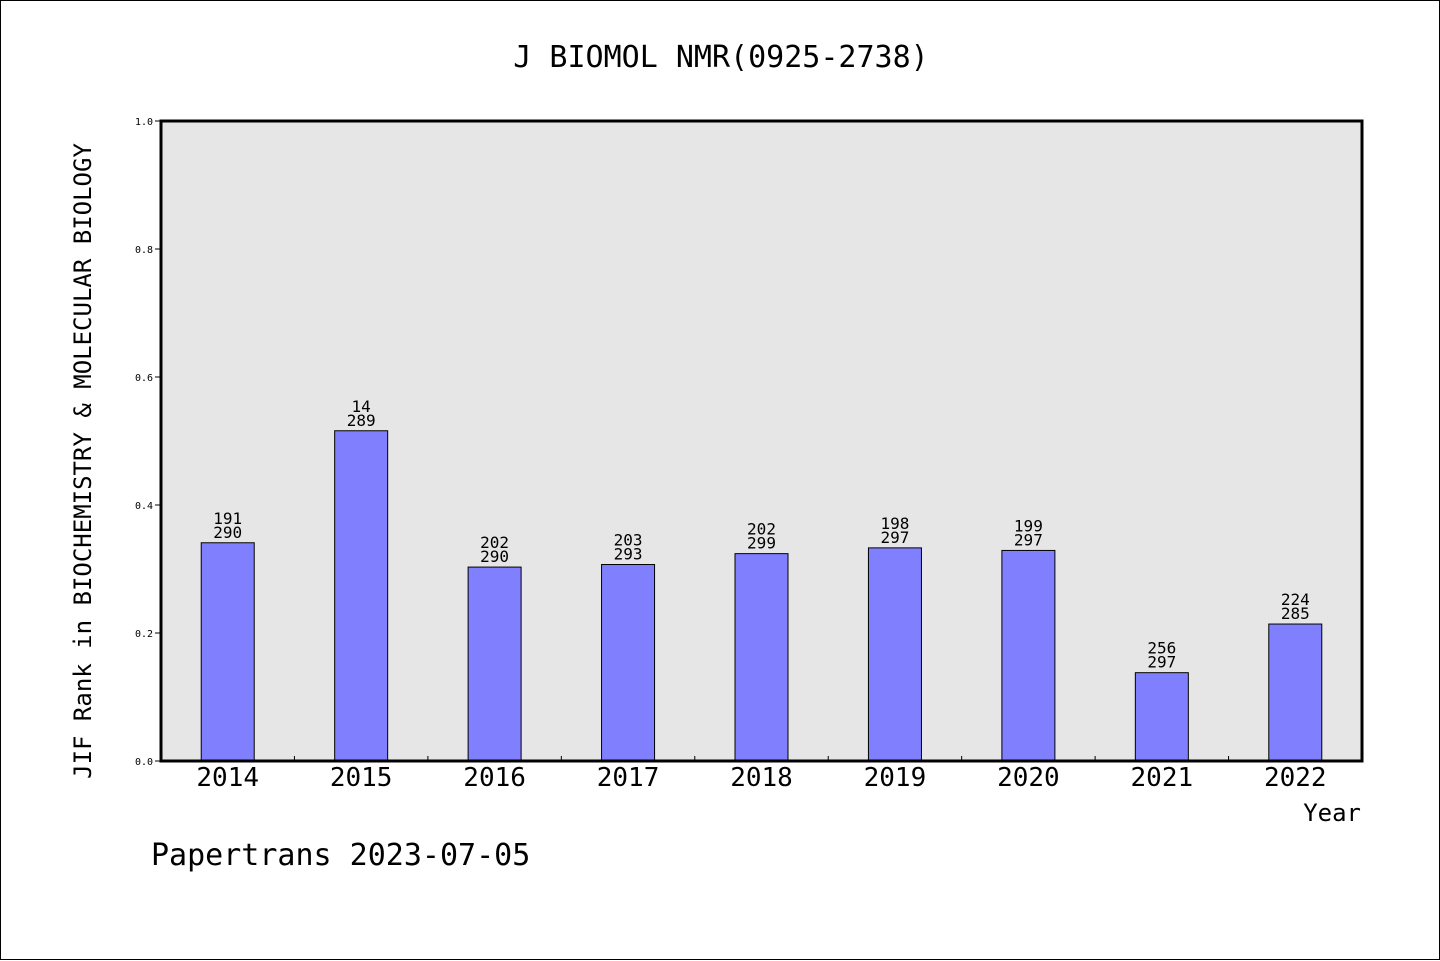 The width and height of the screenshot is (1440, 961). What do you see at coordinates (720, 57) in the screenshot?
I see `chart-title: J BIOMOL NMR(0925-2738)` at bounding box center [720, 57].